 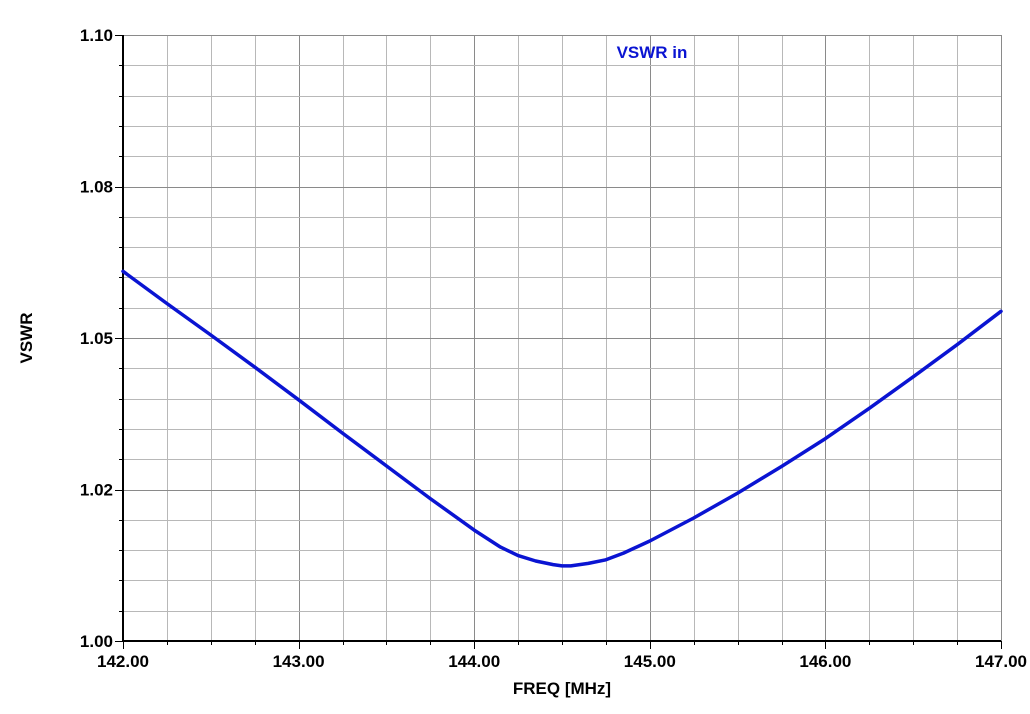 What do you see at coordinates (562, 688) in the screenshot?
I see `x-axis-title: FREQ [MHz]` at bounding box center [562, 688].